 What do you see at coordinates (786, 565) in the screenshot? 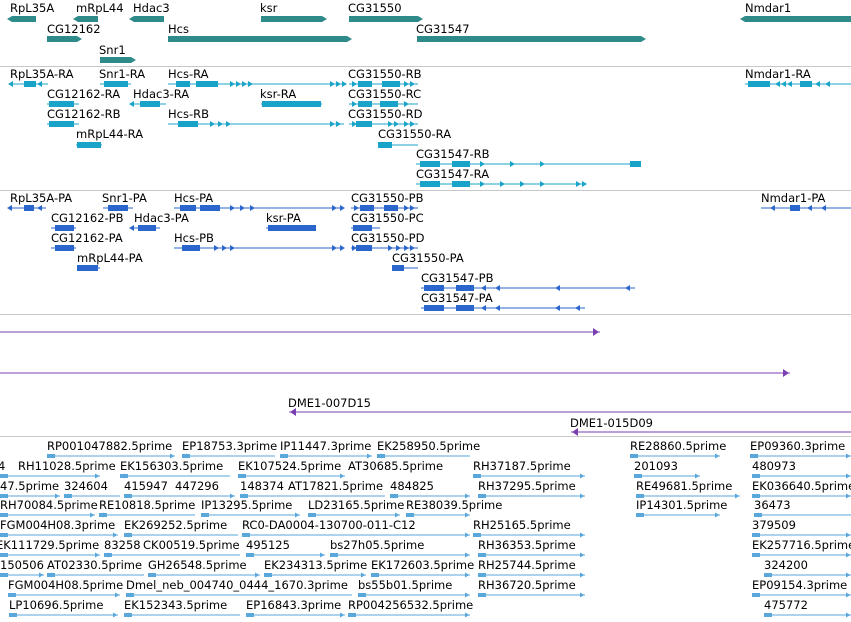
I see `est-label: 324200` at bounding box center [786, 565].